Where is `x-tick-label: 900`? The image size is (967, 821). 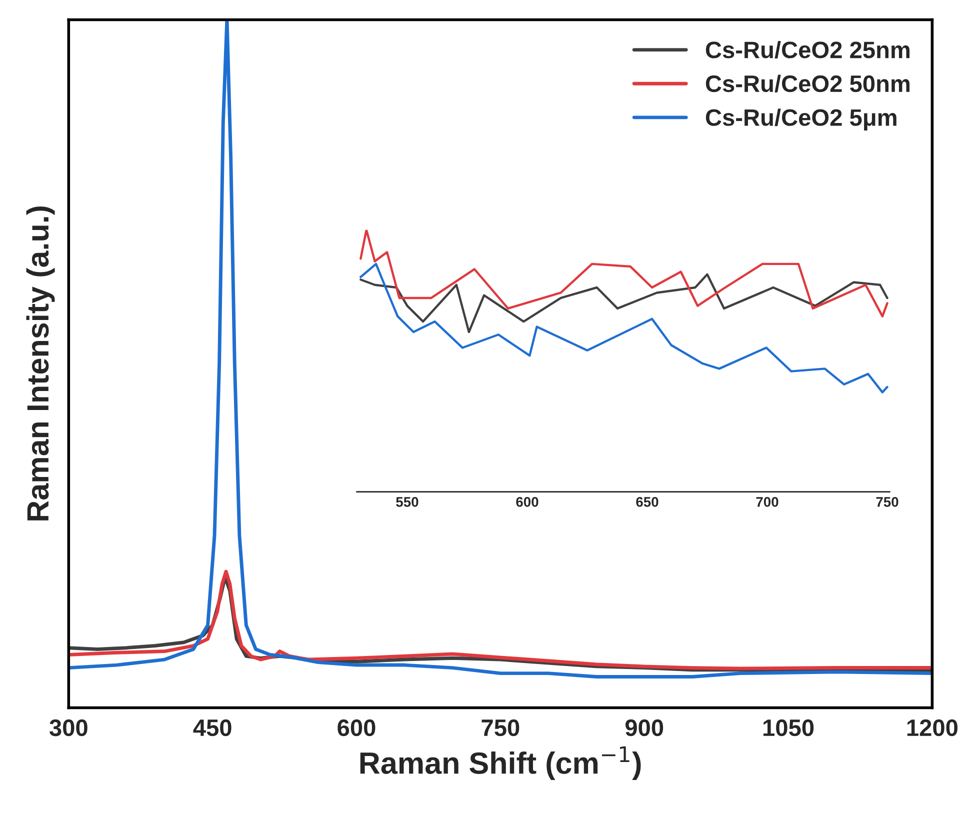 x-tick-label: 900 is located at coordinates (644, 727).